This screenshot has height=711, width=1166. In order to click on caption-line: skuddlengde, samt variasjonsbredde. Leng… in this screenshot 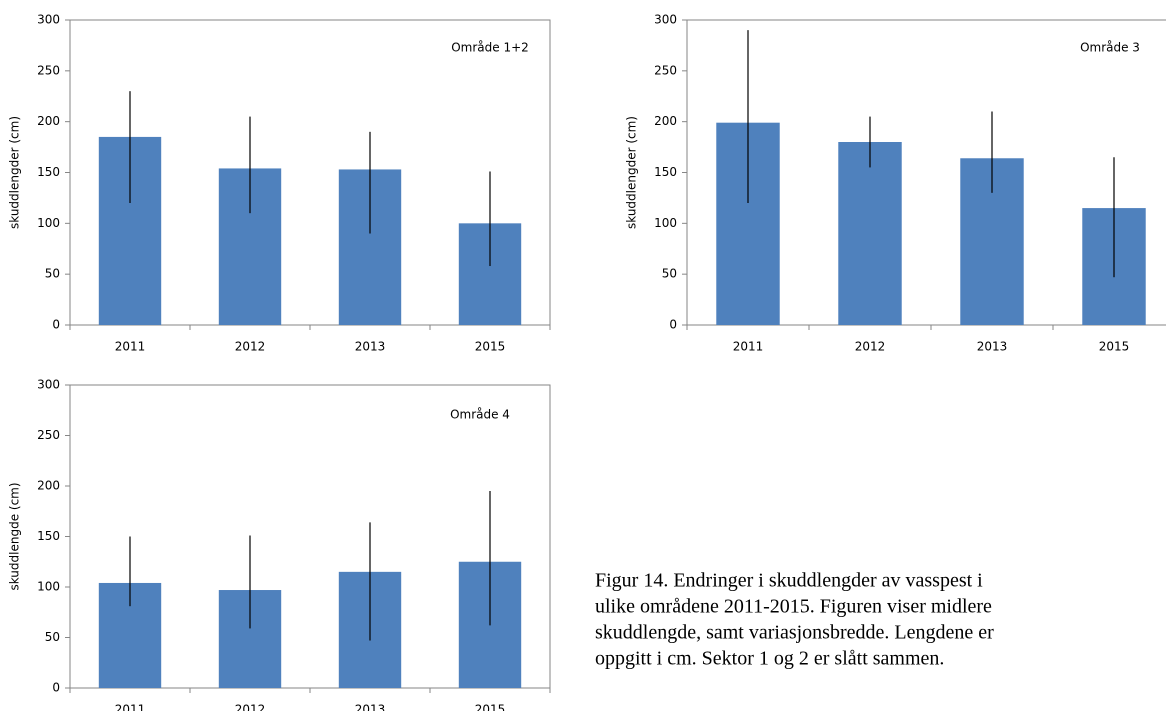, I will do `click(794, 633)`.